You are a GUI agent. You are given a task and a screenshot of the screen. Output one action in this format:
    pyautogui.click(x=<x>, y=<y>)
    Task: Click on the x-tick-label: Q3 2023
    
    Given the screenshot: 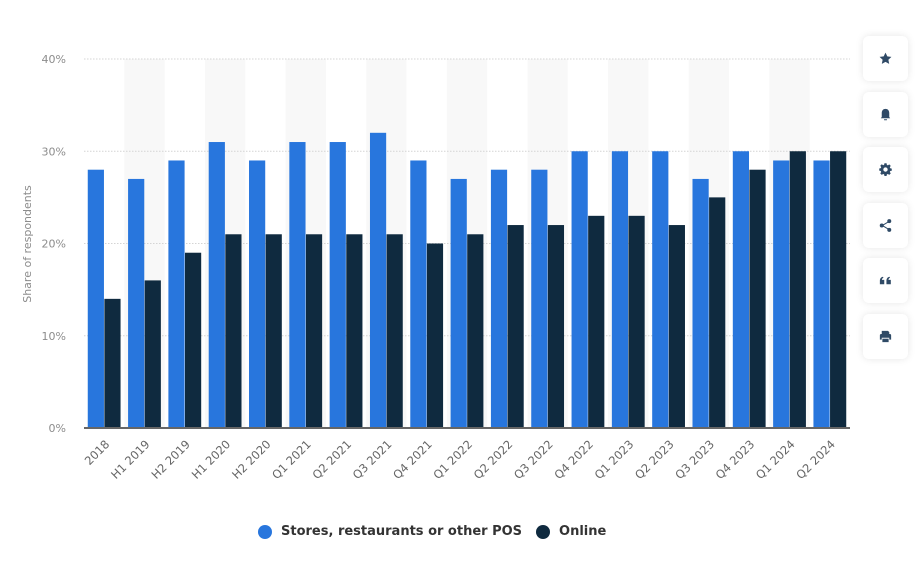 What is the action you would take?
    pyautogui.click(x=694, y=459)
    